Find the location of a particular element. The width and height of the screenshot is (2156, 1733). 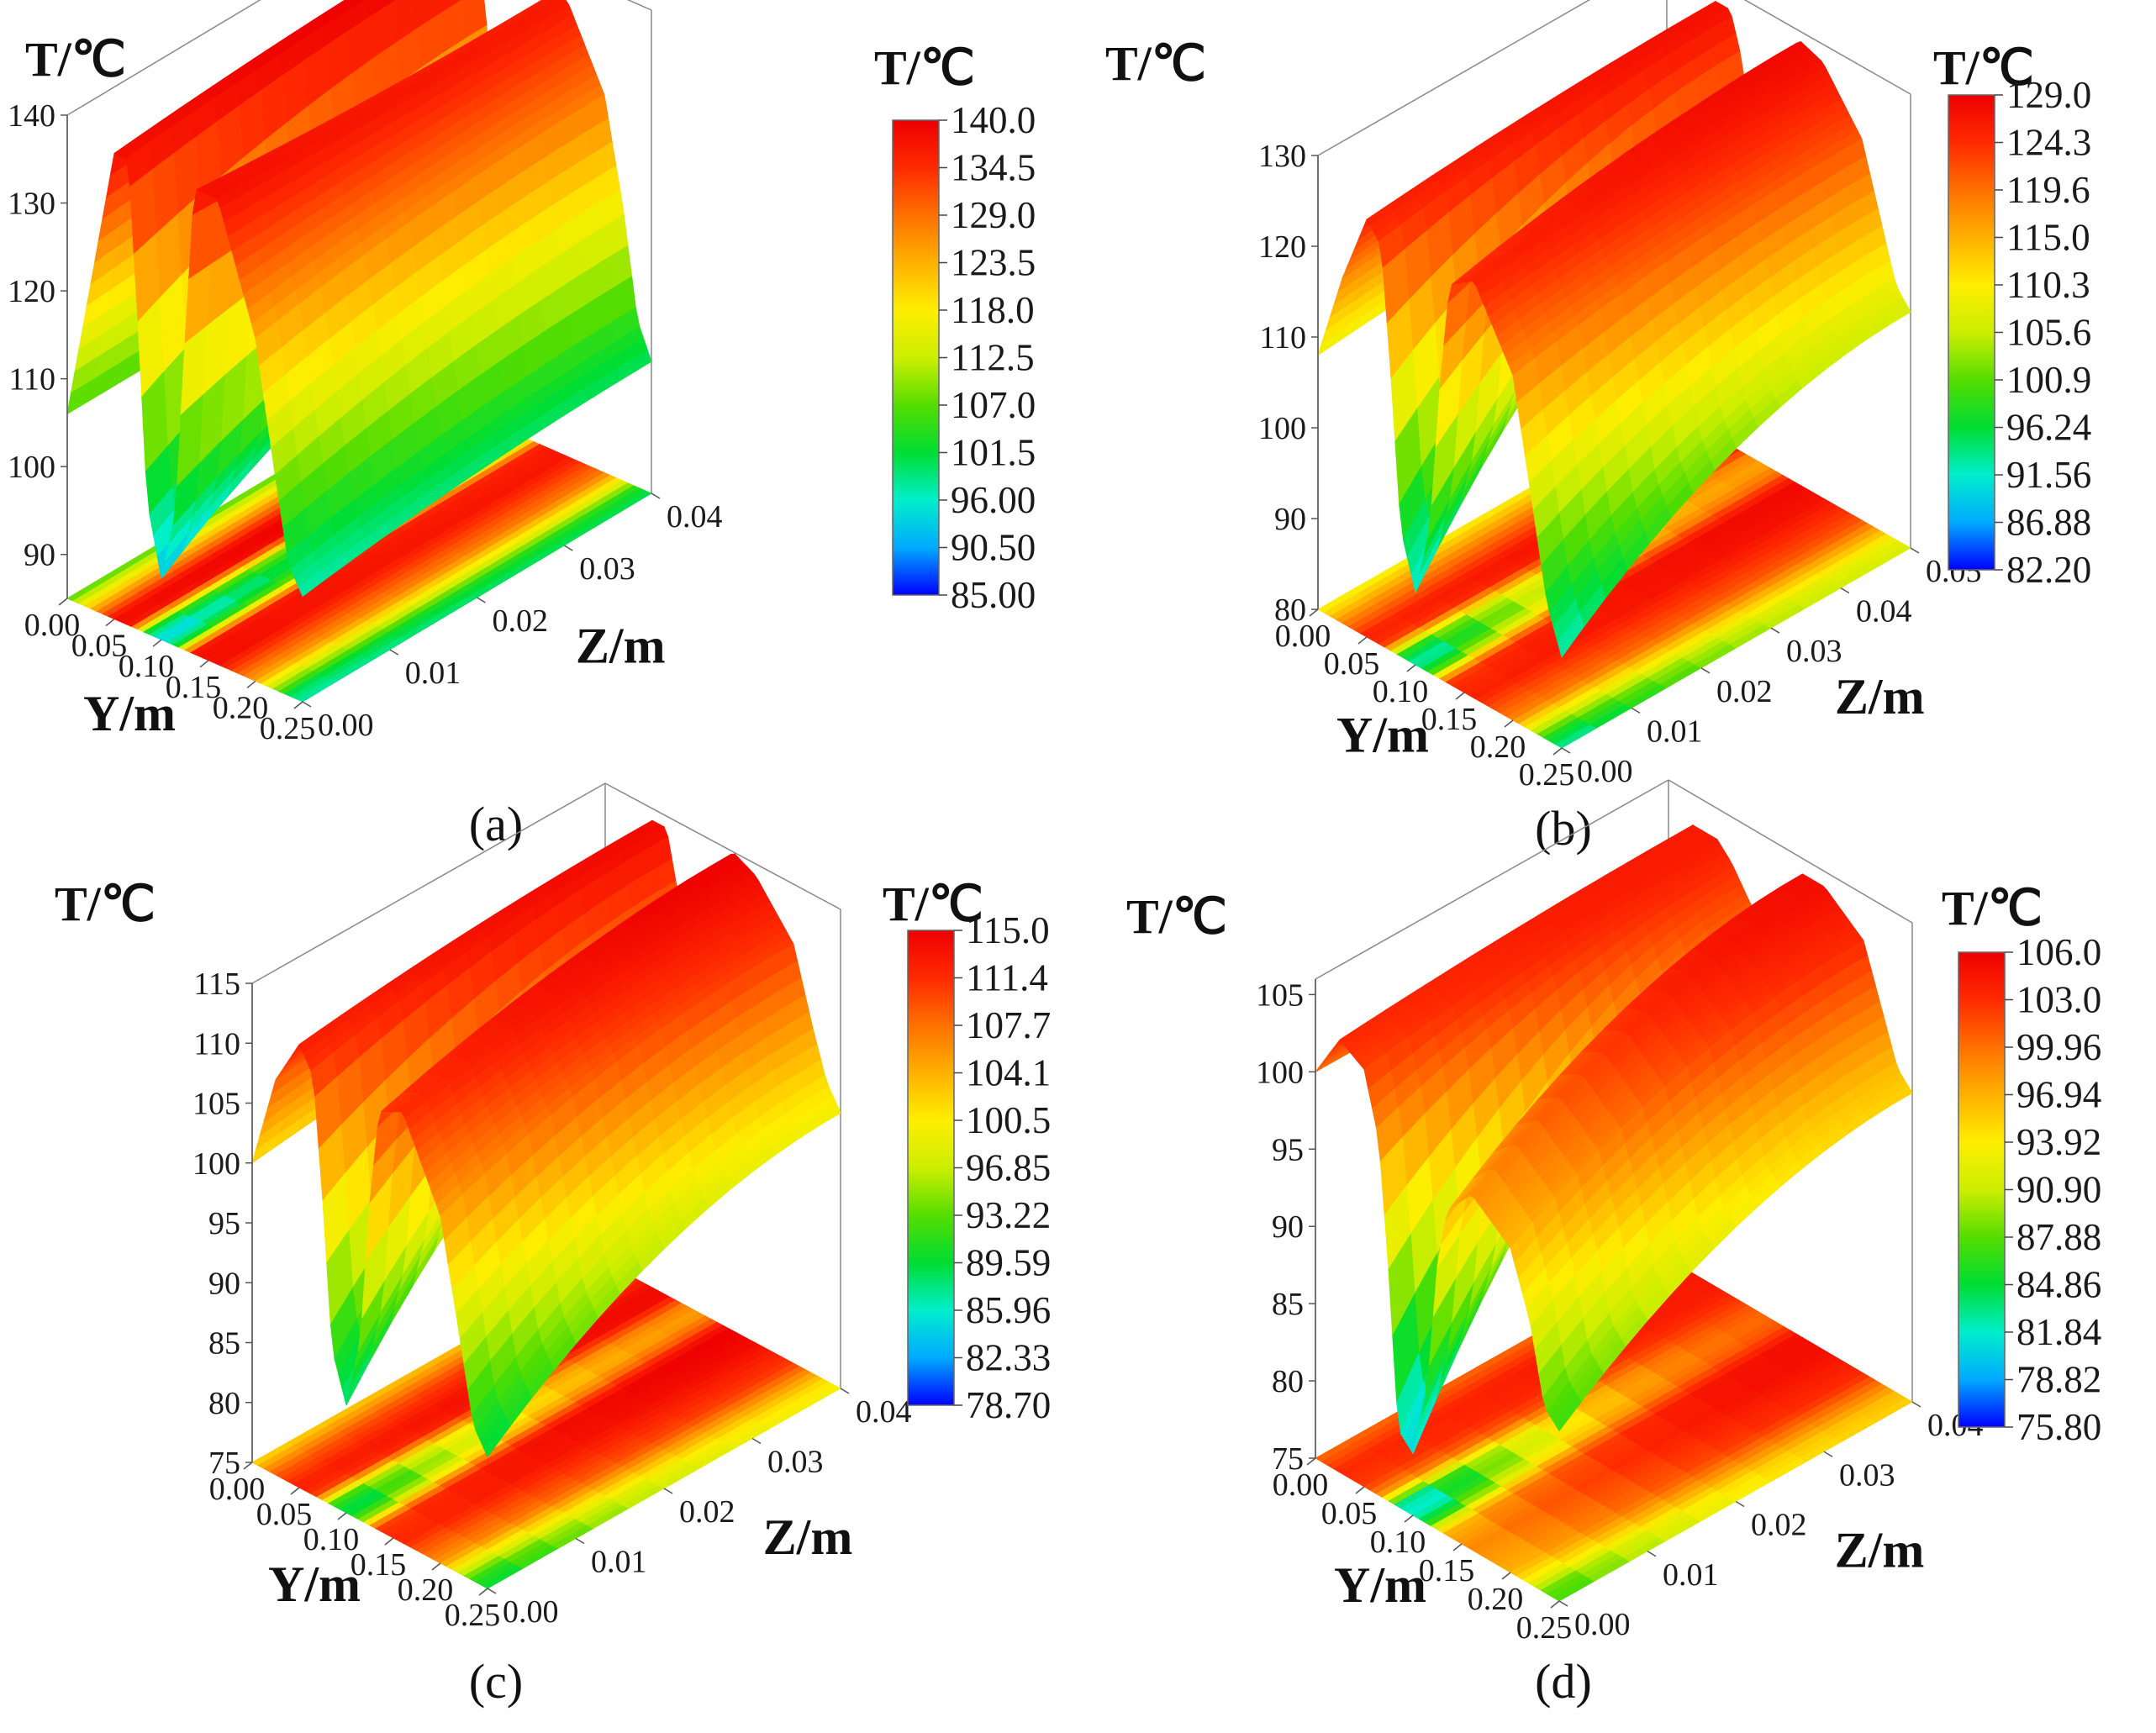

colorbar-tick-label: 78.70 is located at coordinates (1008, 1405).